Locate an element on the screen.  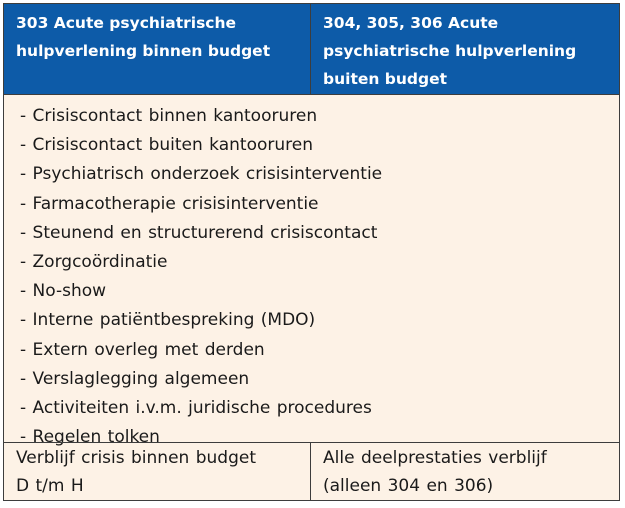
header-303-line: hulpverlening binnen budget is located at coordinates (143, 51).